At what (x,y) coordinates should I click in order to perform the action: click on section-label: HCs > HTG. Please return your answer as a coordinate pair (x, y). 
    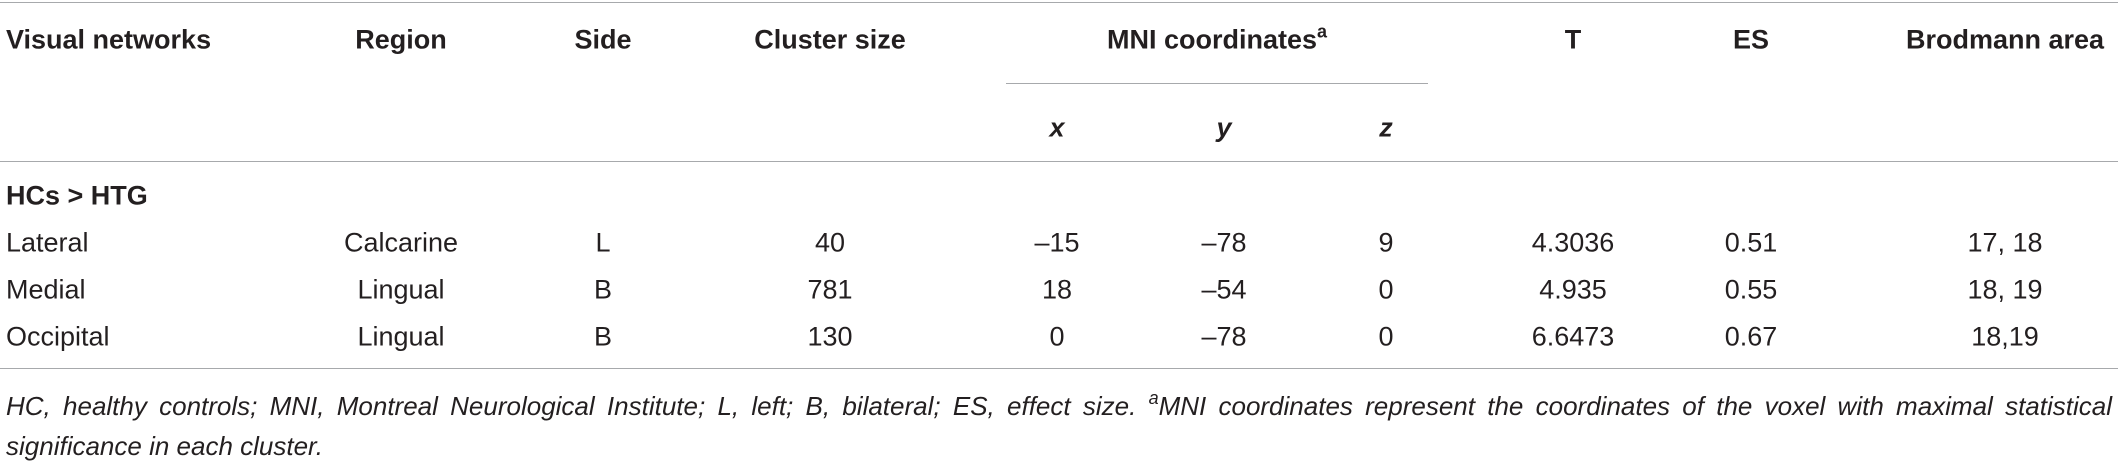
    Looking at the image, I should click on (77, 195).